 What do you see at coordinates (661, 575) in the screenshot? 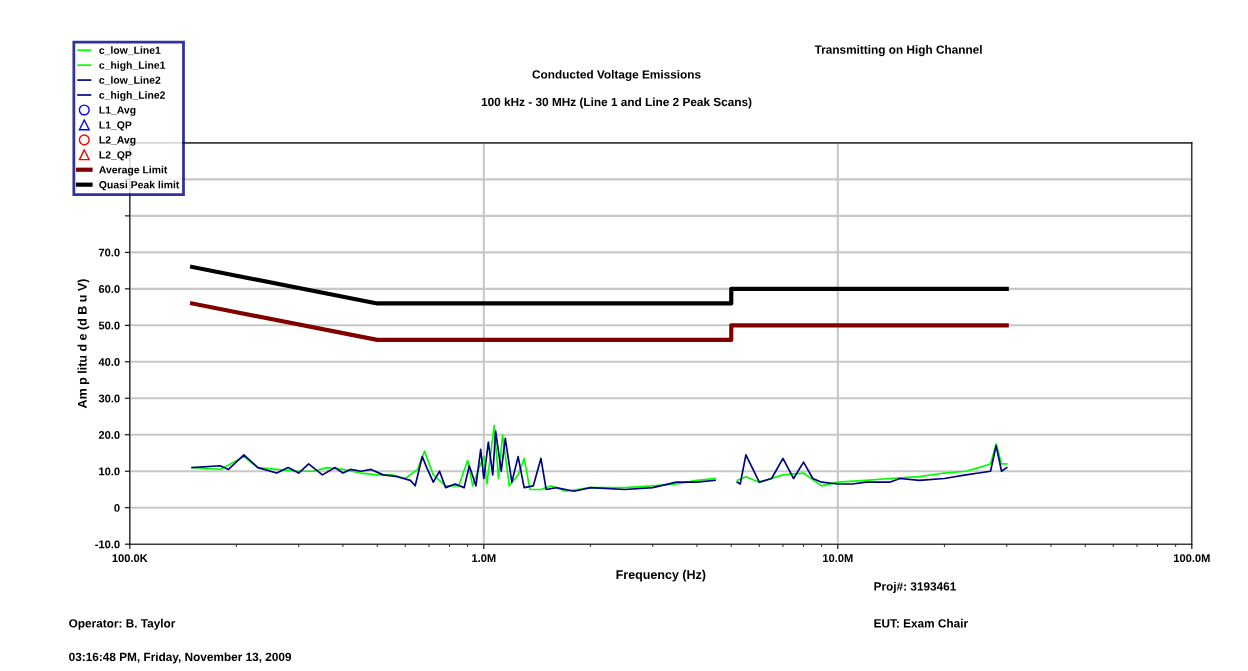
I see `x-axis-title: Frequency (Hz)` at bounding box center [661, 575].